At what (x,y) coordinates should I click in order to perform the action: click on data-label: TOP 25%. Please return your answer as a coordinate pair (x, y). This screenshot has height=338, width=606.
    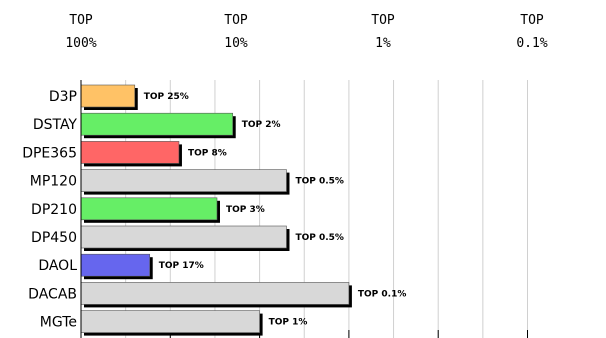
    Looking at the image, I should click on (166, 97).